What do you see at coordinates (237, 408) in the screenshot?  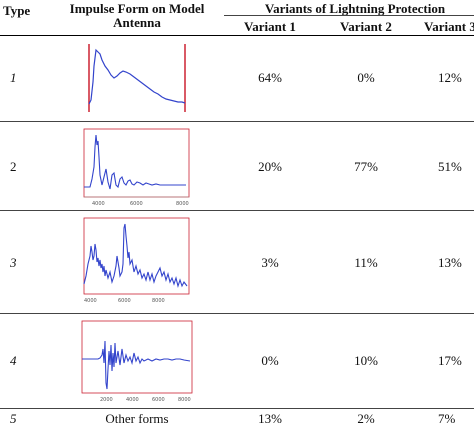 I see `row-4-rule` at bounding box center [237, 408].